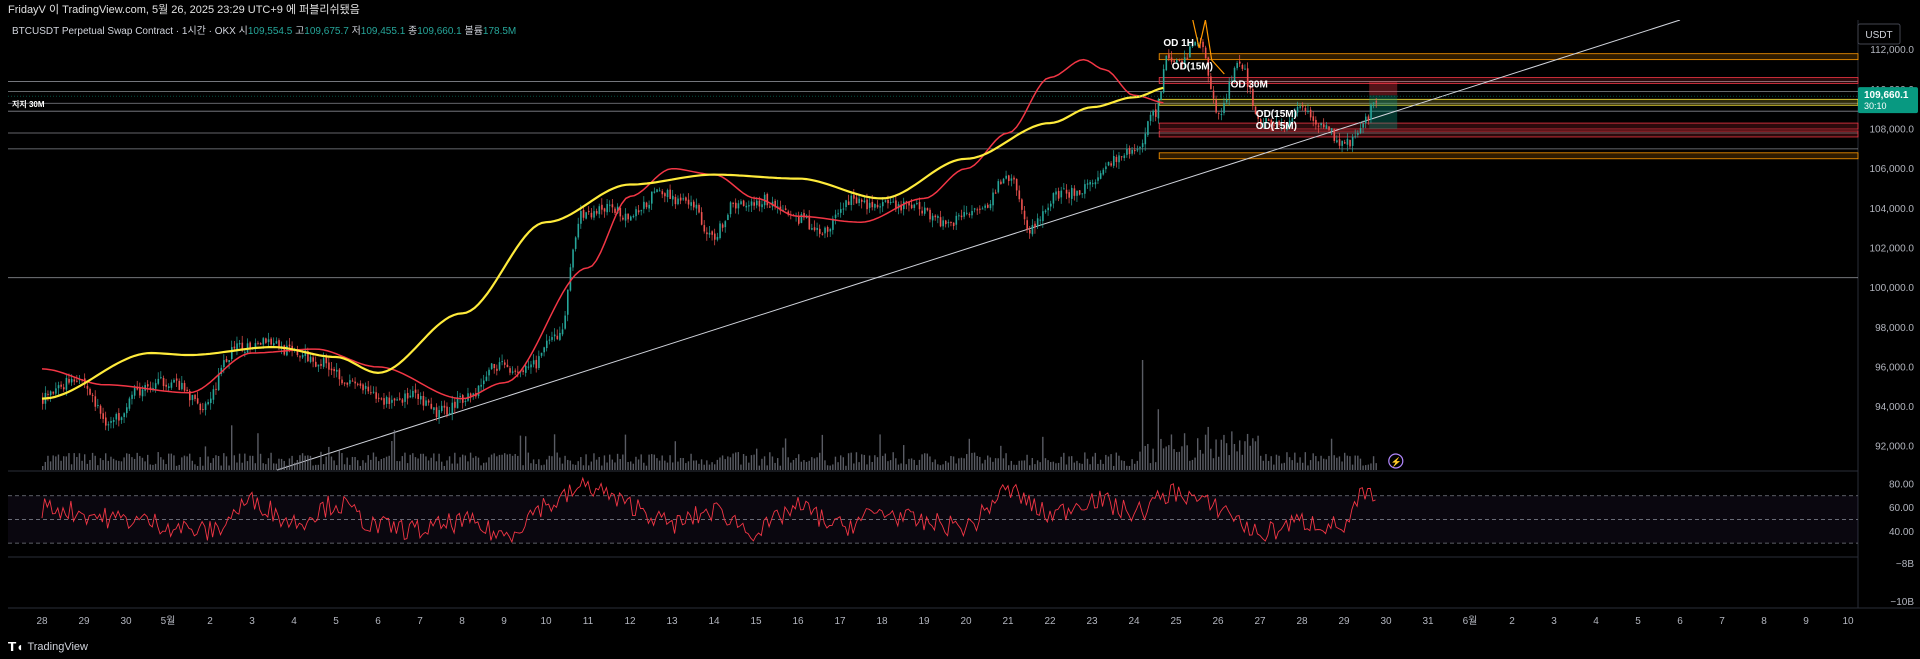 This screenshot has height=659, width=1920. What do you see at coordinates (714, 621) in the screenshot?
I see `time-tick-label: 14` at bounding box center [714, 621].